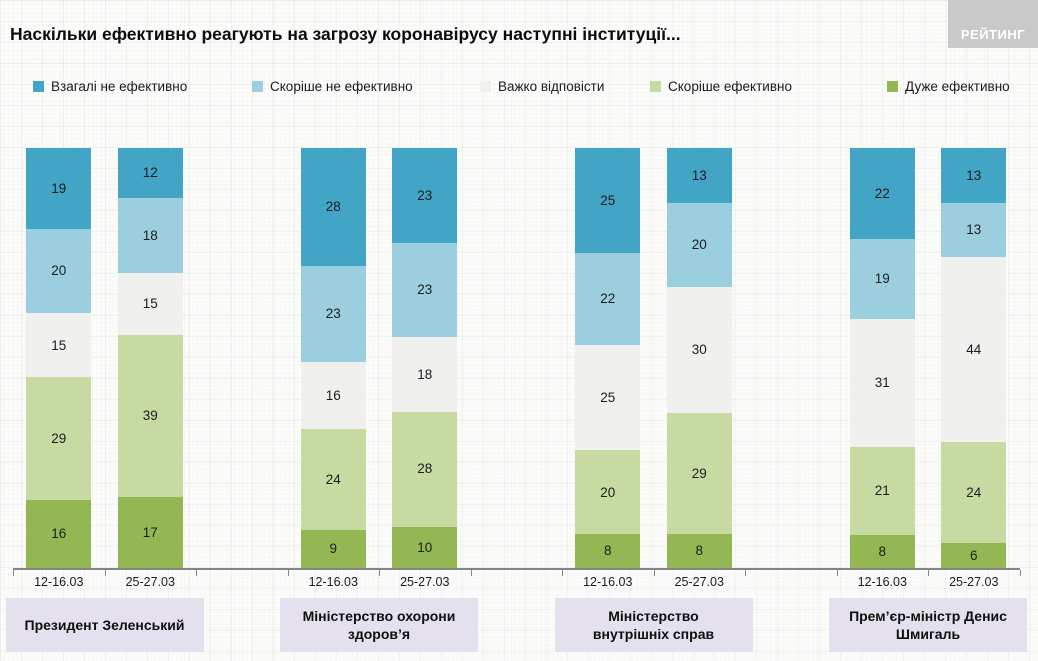 This screenshot has height=661, width=1038. I want to click on segment-value-label: 21, so click(882, 491).